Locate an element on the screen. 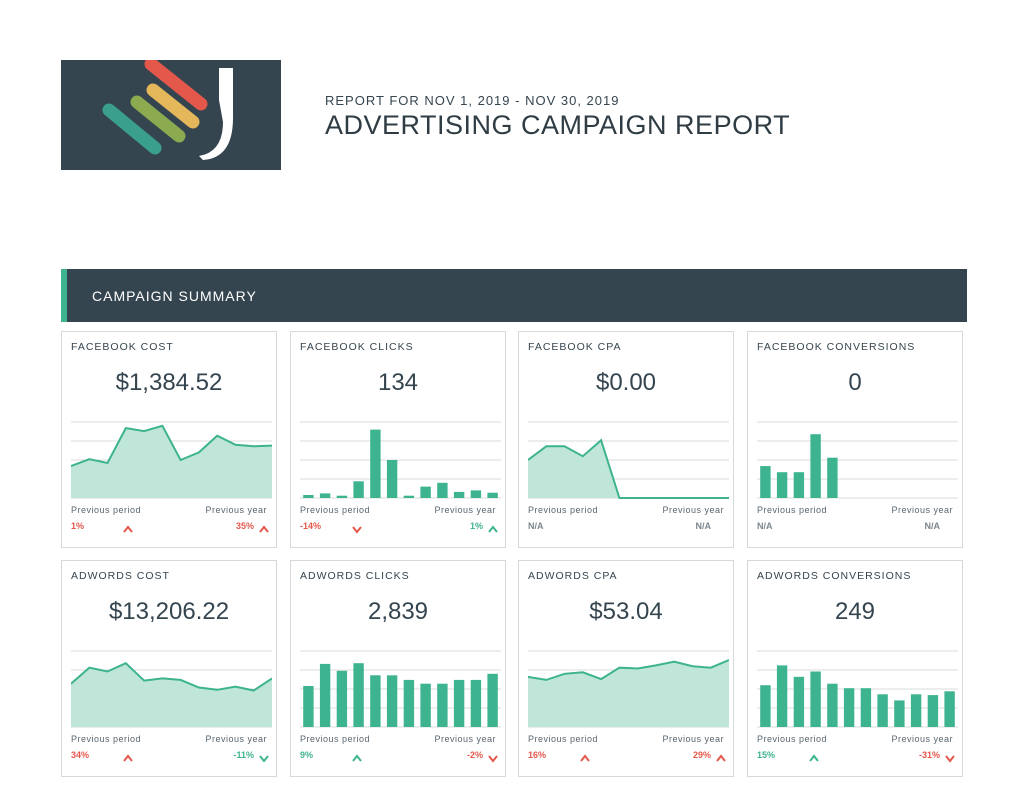  card-value: $53.04 is located at coordinates (626, 611).